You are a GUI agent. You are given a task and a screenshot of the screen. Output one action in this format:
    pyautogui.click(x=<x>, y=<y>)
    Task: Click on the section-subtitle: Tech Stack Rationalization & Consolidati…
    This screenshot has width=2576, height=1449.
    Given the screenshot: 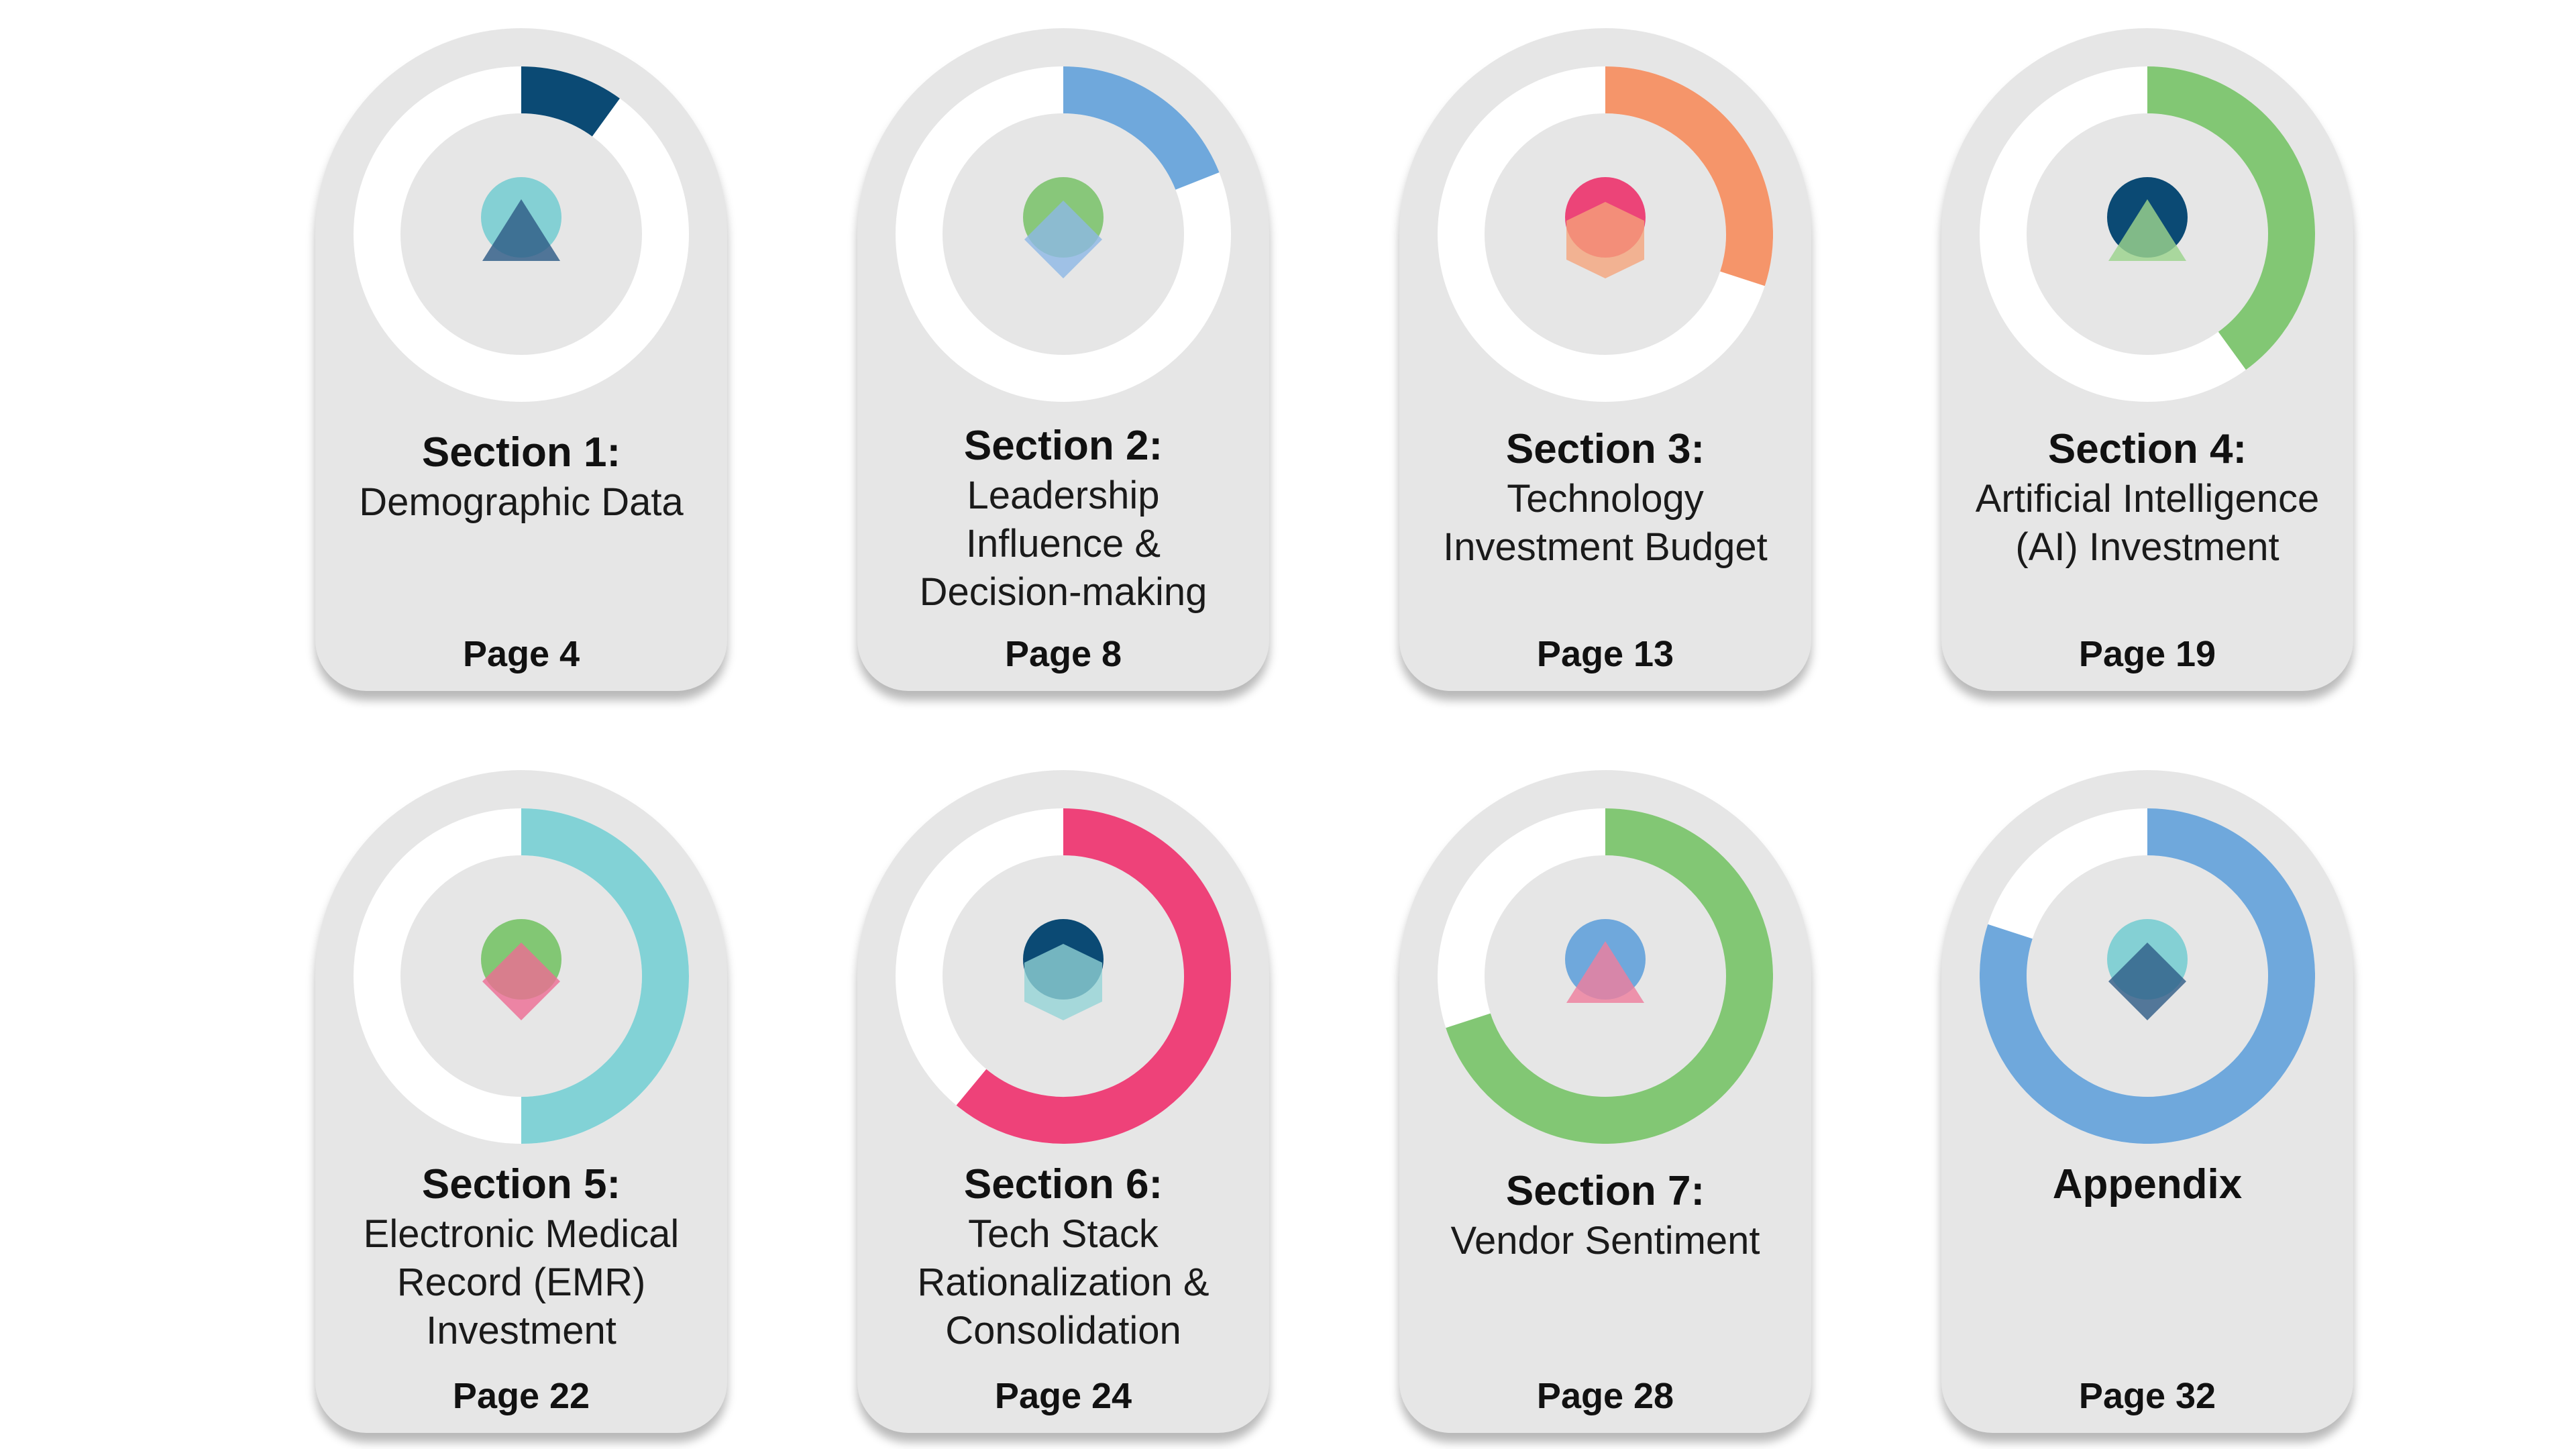 What is the action you would take?
    pyautogui.click(x=1063, y=1282)
    